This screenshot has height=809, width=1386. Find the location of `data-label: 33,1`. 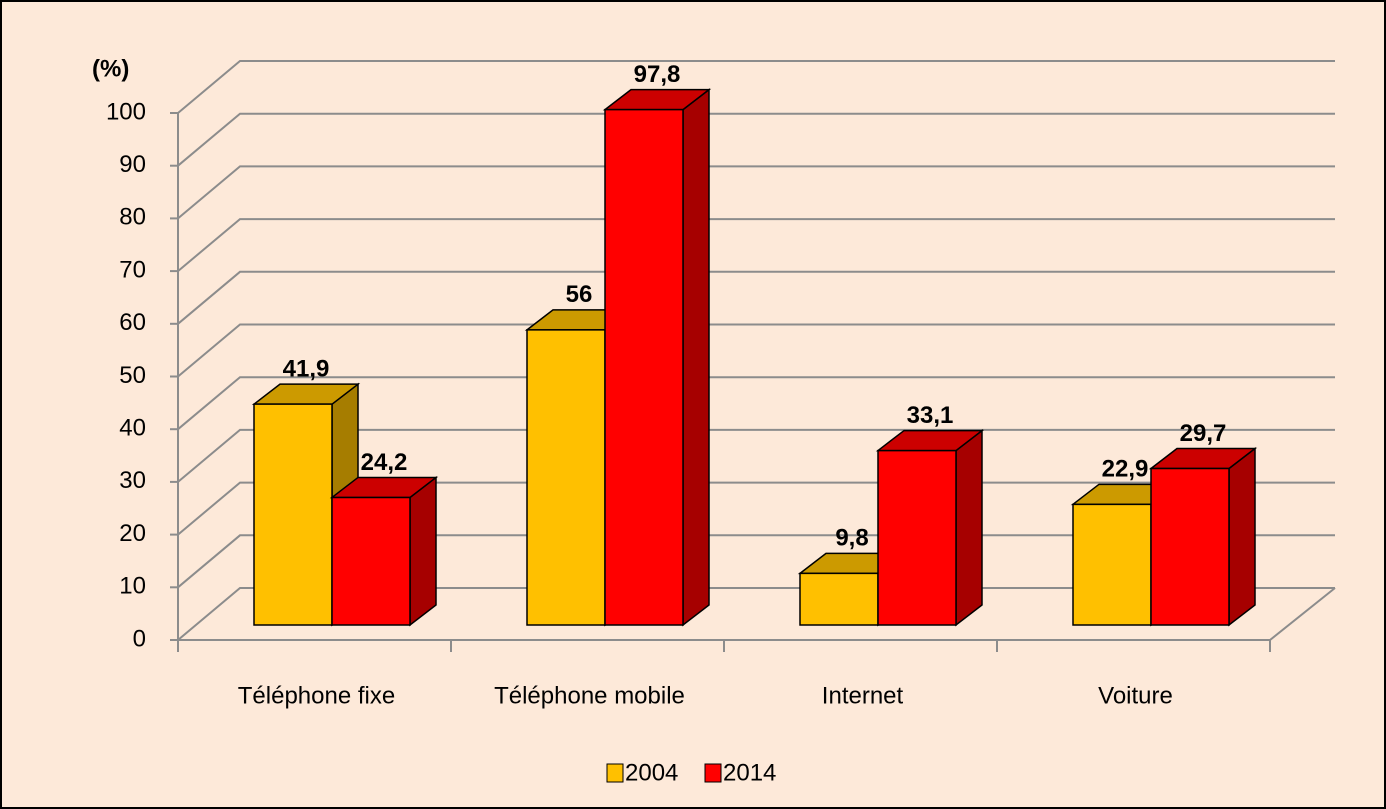

data-label: 33,1 is located at coordinates (930, 415).